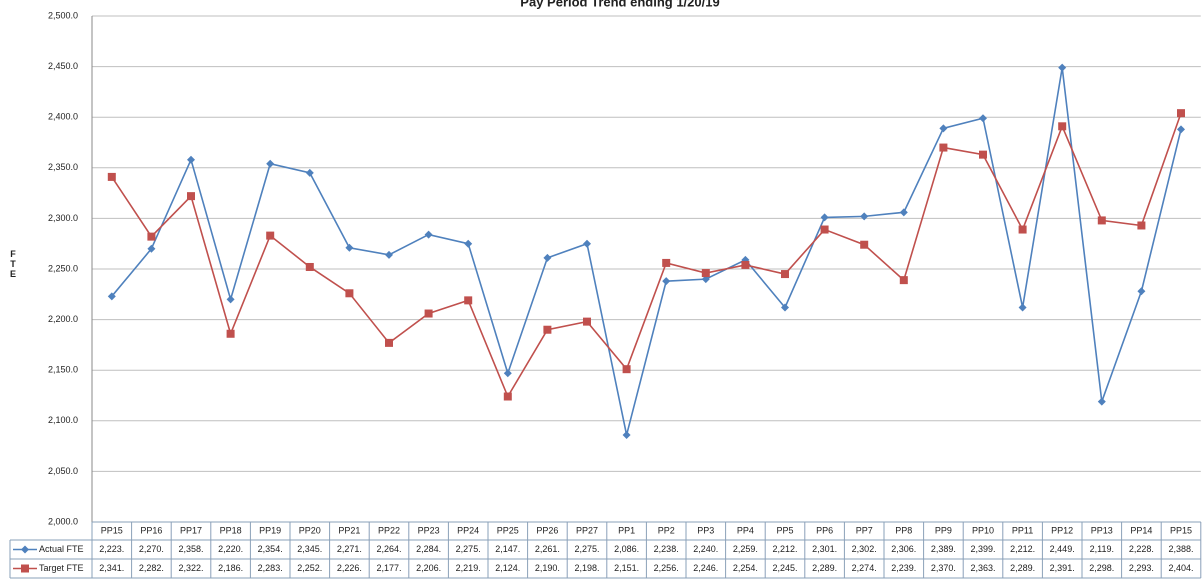  Describe the element at coordinates (619, 4) in the screenshot. I see `chart-title: Pay Period Trend ending 1/20/19` at that location.